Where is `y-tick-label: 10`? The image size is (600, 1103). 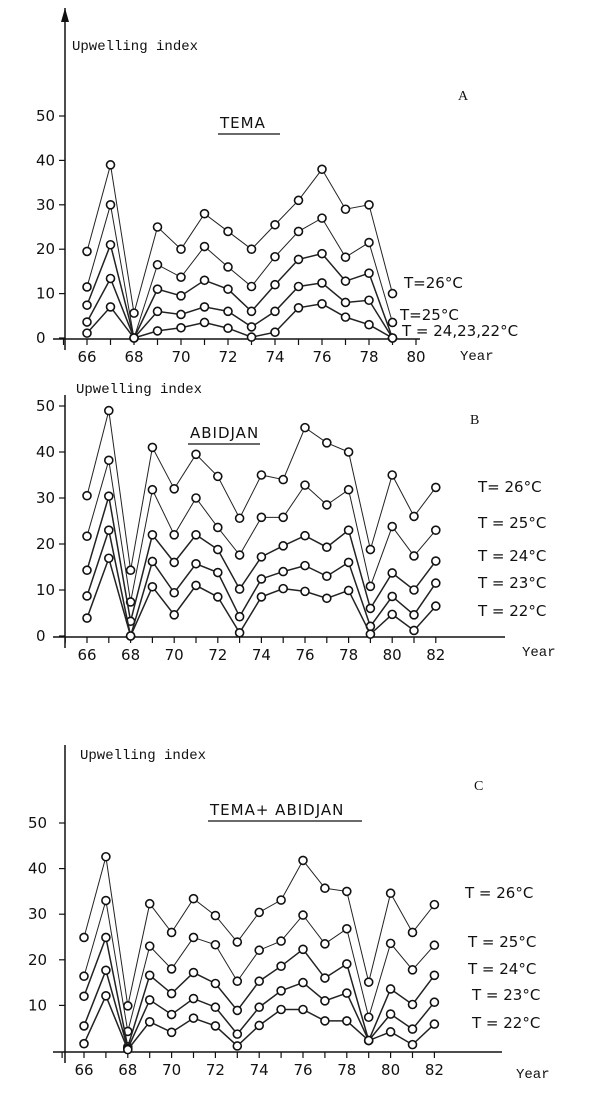 y-tick-label: 10 is located at coordinates (45, 590).